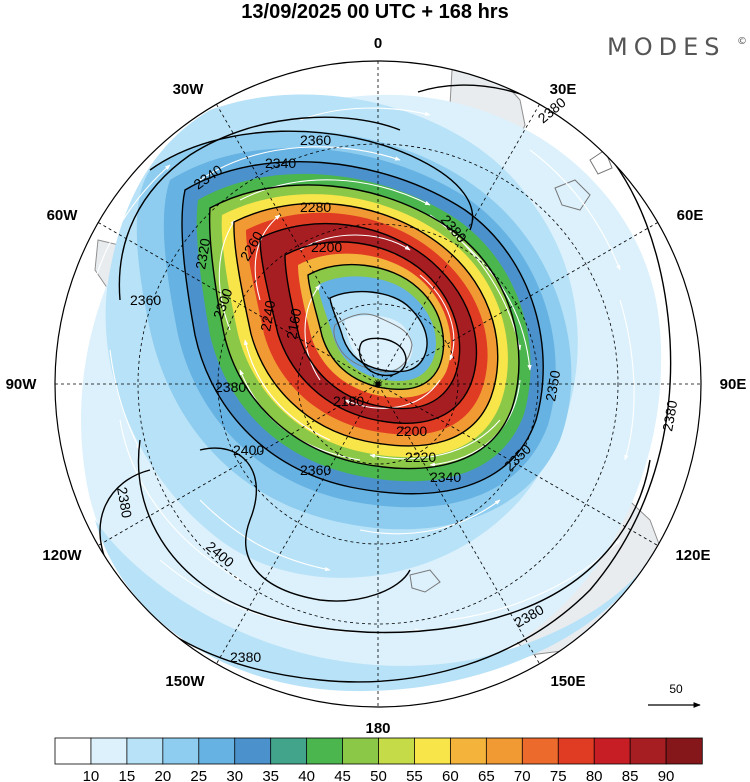 The width and height of the screenshot is (750, 782). Describe the element at coordinates (558, 775) in the screenshot. I see `colorbar-tick-label: 75` at that location.